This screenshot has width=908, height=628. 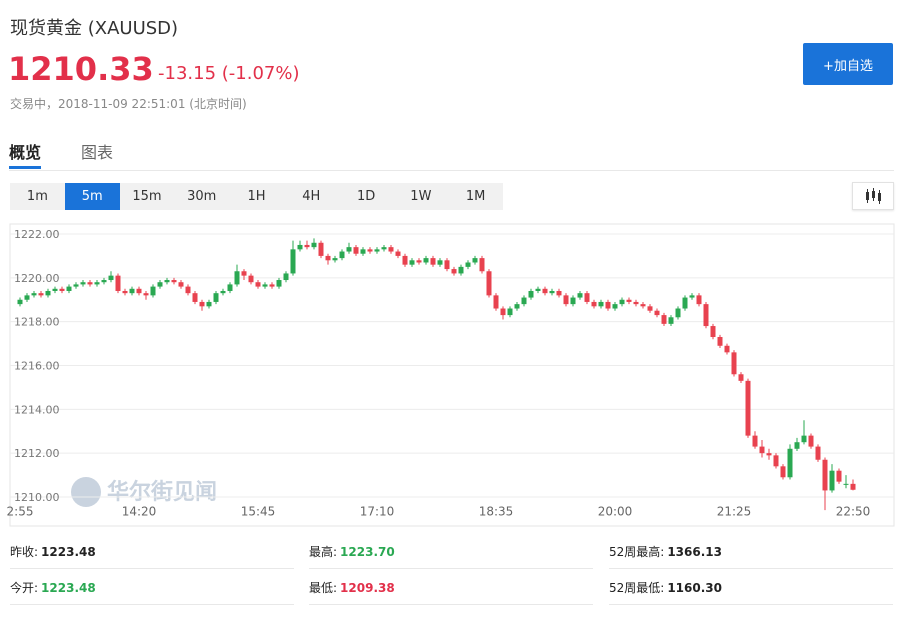 I want to click on divider, so click(x=451, y=170).